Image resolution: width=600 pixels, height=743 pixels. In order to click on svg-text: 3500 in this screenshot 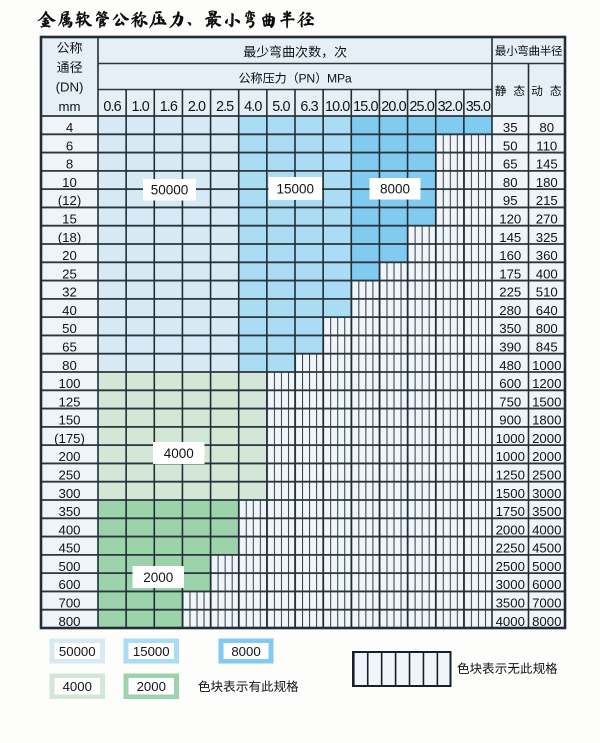, I will do `click(510, 603)`.